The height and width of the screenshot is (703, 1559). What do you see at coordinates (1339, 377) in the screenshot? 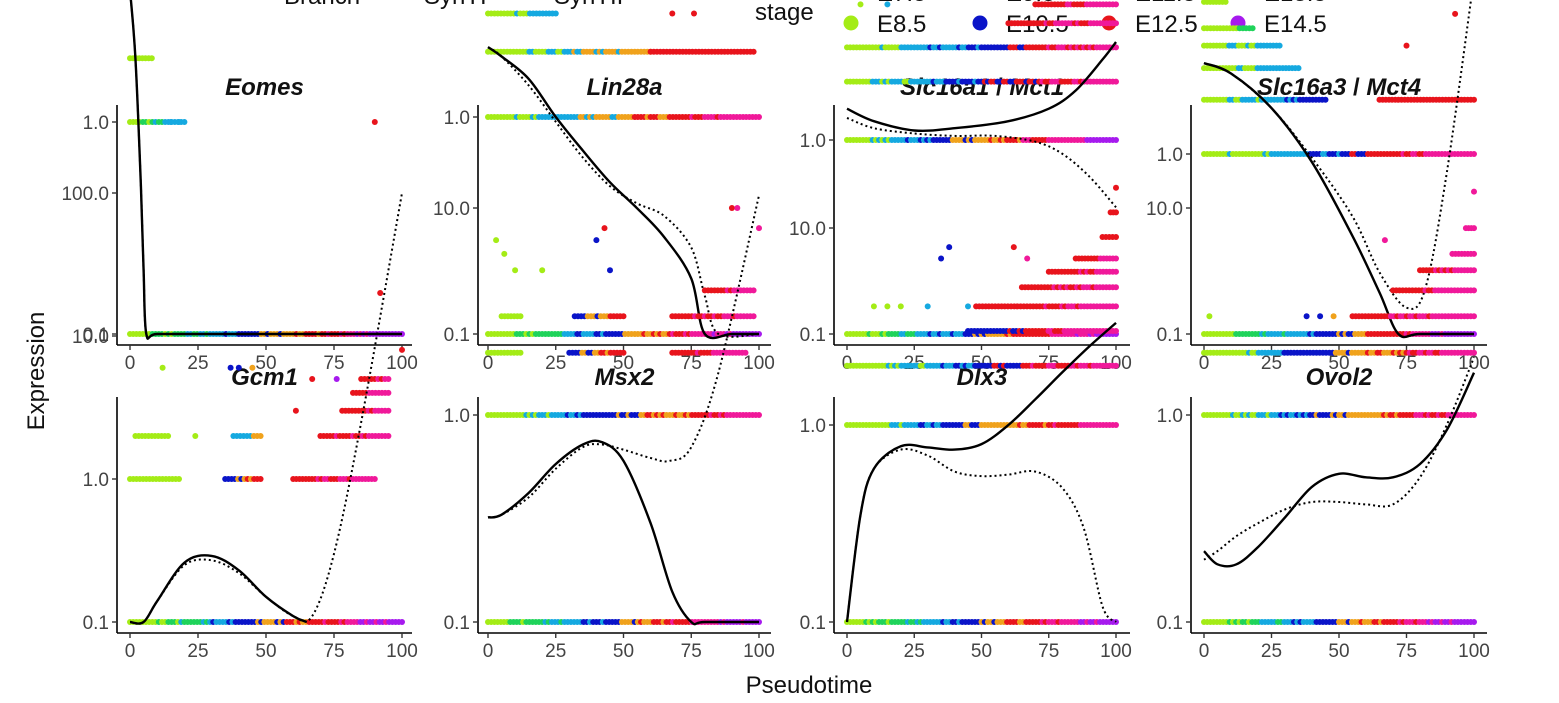
I see `panel-title: Ovol2` at bounding box center [1339, 377].